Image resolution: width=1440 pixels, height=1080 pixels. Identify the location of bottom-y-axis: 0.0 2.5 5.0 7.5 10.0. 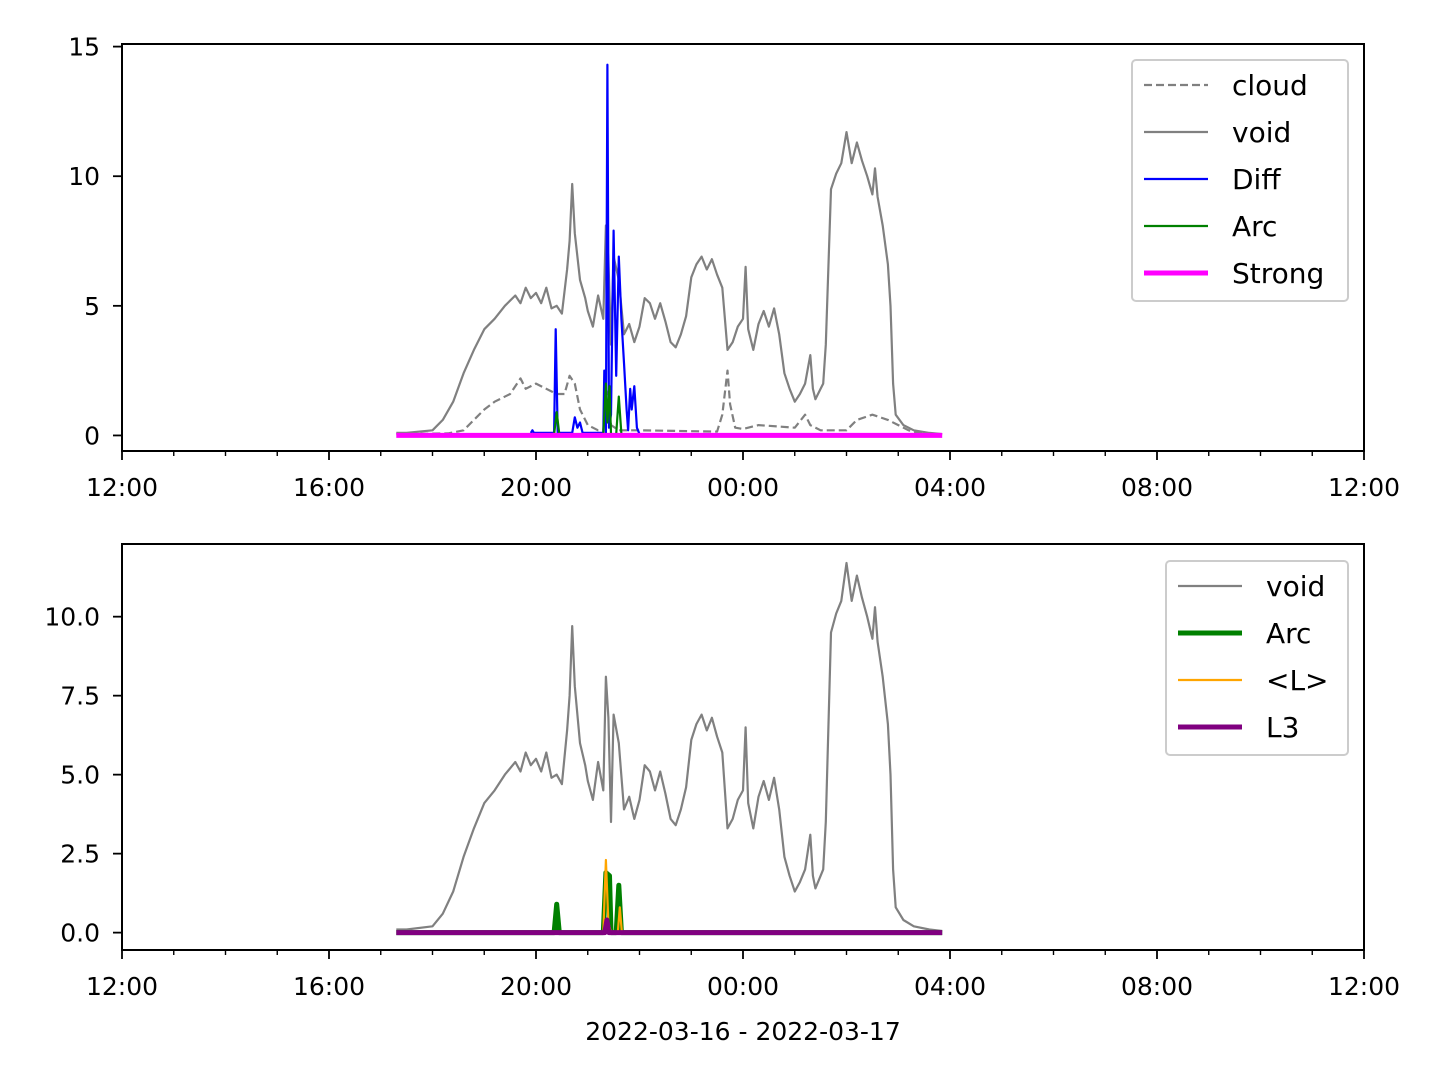
(83, 775).